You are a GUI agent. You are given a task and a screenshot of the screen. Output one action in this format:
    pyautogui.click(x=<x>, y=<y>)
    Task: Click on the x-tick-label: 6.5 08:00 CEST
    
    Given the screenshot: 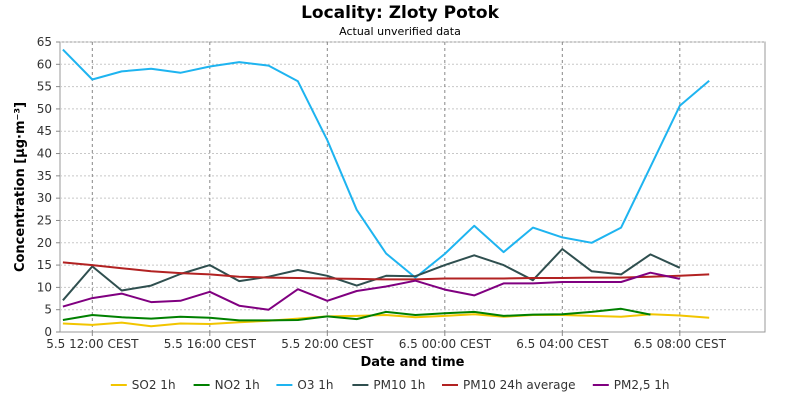 What is the action you would take?
    pyautogui.click(x=680, y=344)
    